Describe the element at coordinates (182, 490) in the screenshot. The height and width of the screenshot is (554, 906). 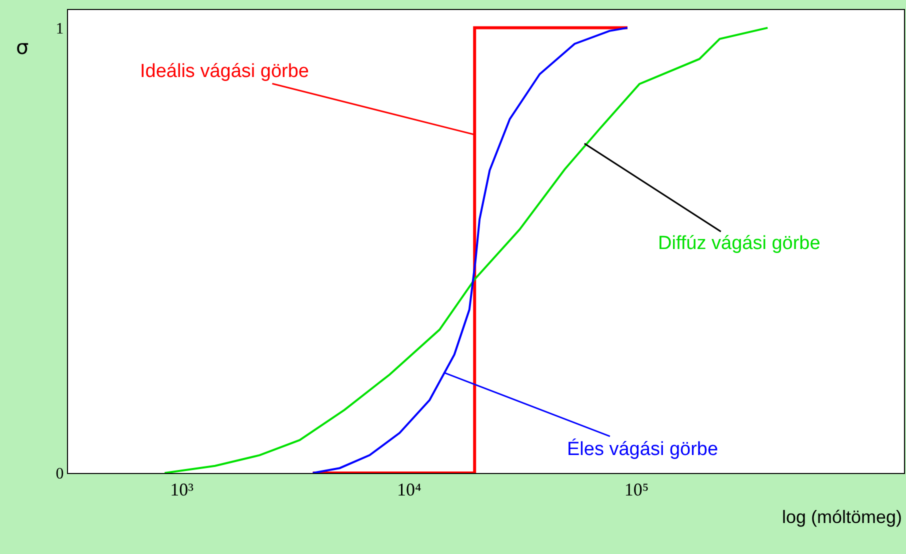
I see `x-tick-label: 10³` at that location.